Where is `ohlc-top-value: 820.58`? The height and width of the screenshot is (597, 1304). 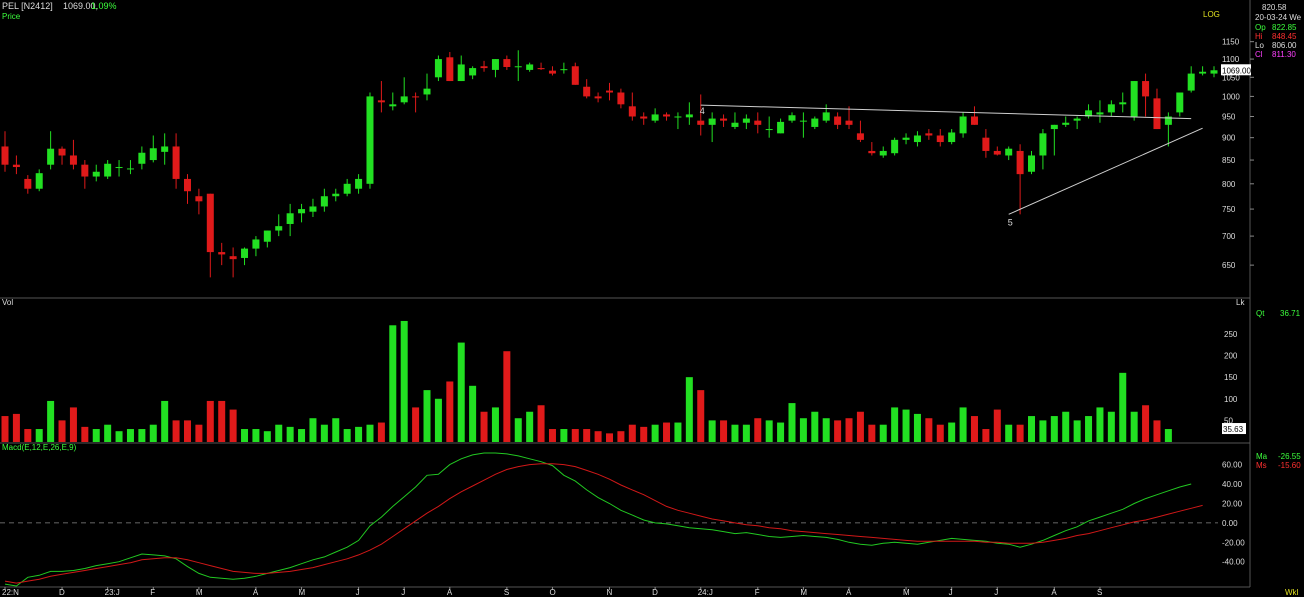 ohlc-top-value: 820.58 is located at coordinates (1274, 7).